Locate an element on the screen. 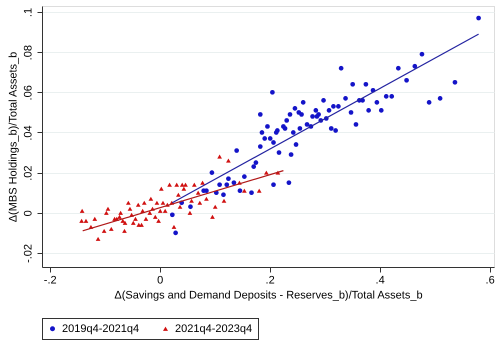 The width and height of the screenshot is (500, 346). y-tick-label: .1 is located at coordinates (28, 13).